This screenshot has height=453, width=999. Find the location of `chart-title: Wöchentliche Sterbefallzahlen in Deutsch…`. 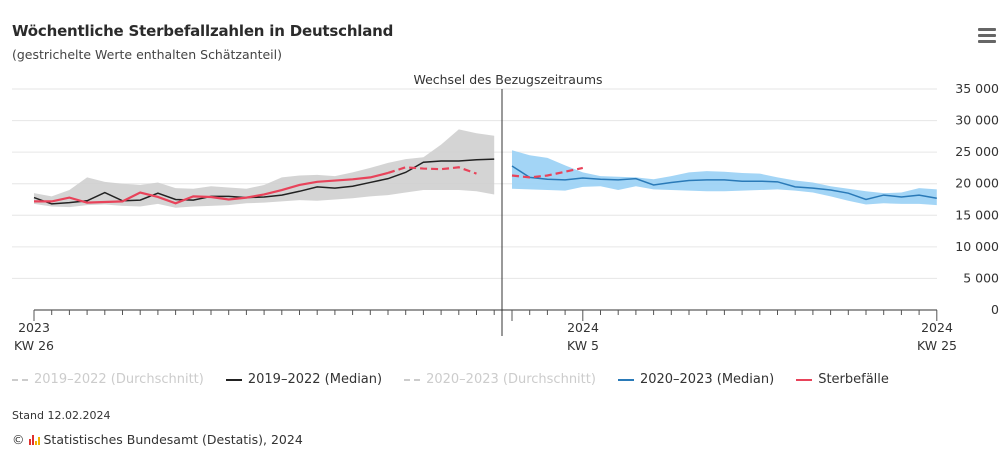

chart-title: Wöchentliche Sterbefallzahlen in Deutsch… is located at coordinates (203, 31).